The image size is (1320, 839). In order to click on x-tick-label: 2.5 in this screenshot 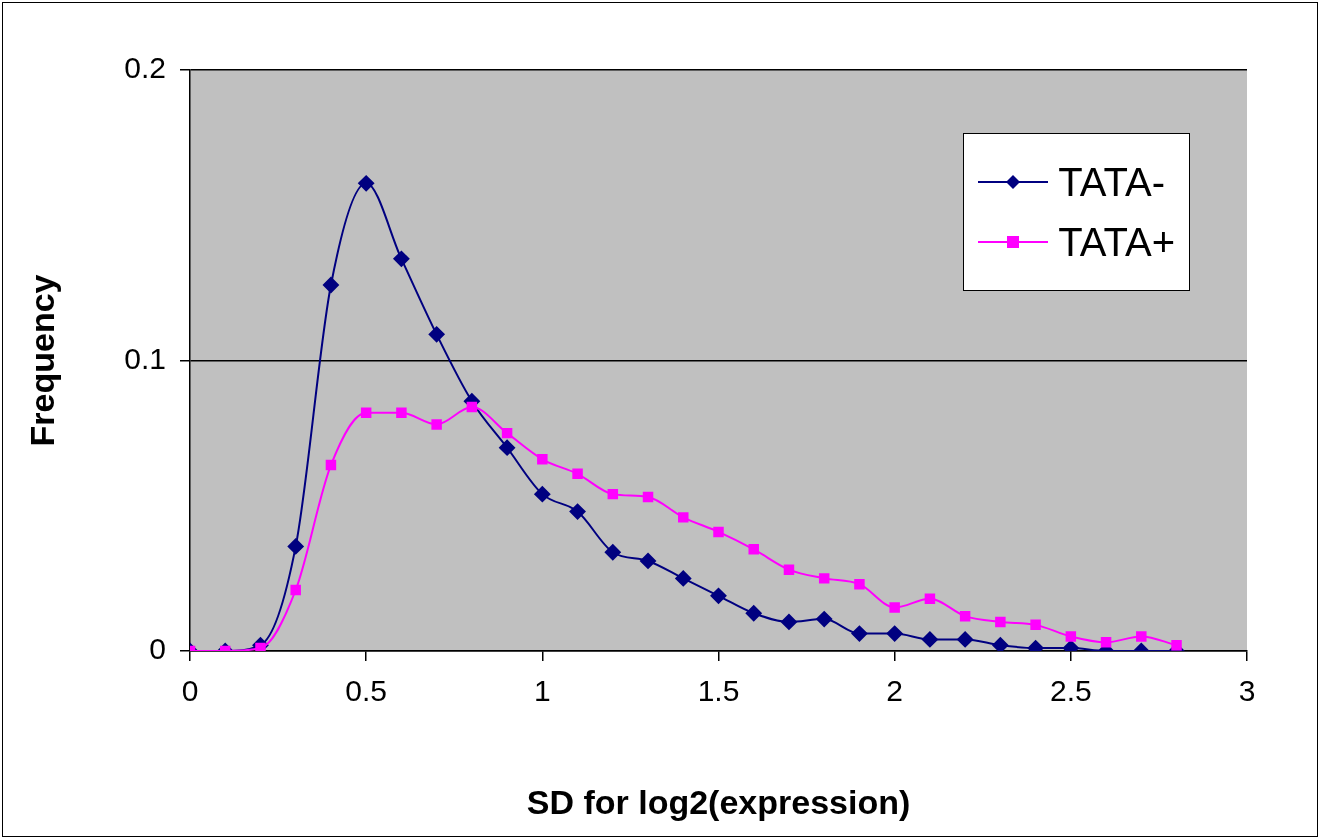, I will do `click(1070, 691)`.